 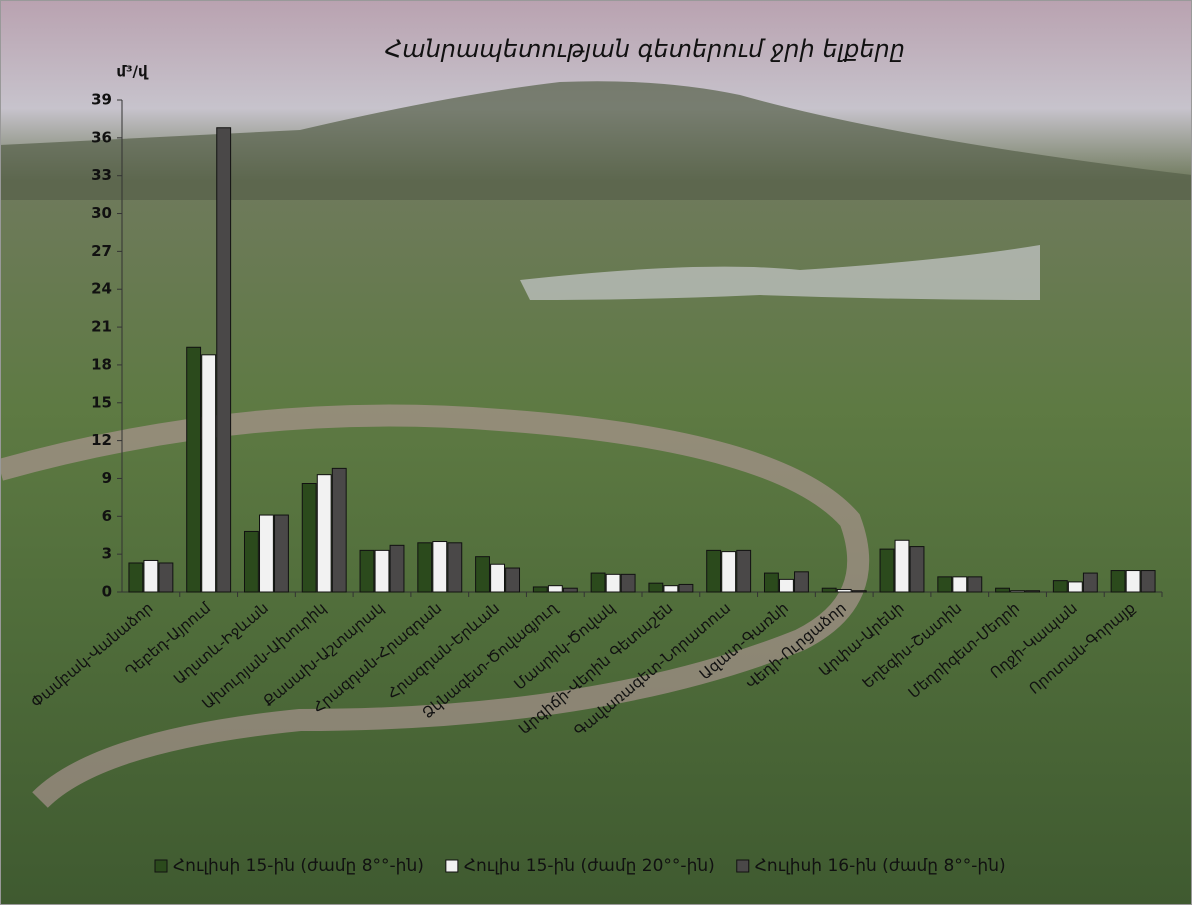 I want to click on y-tick-label: 15, so click(x=101, y=402).